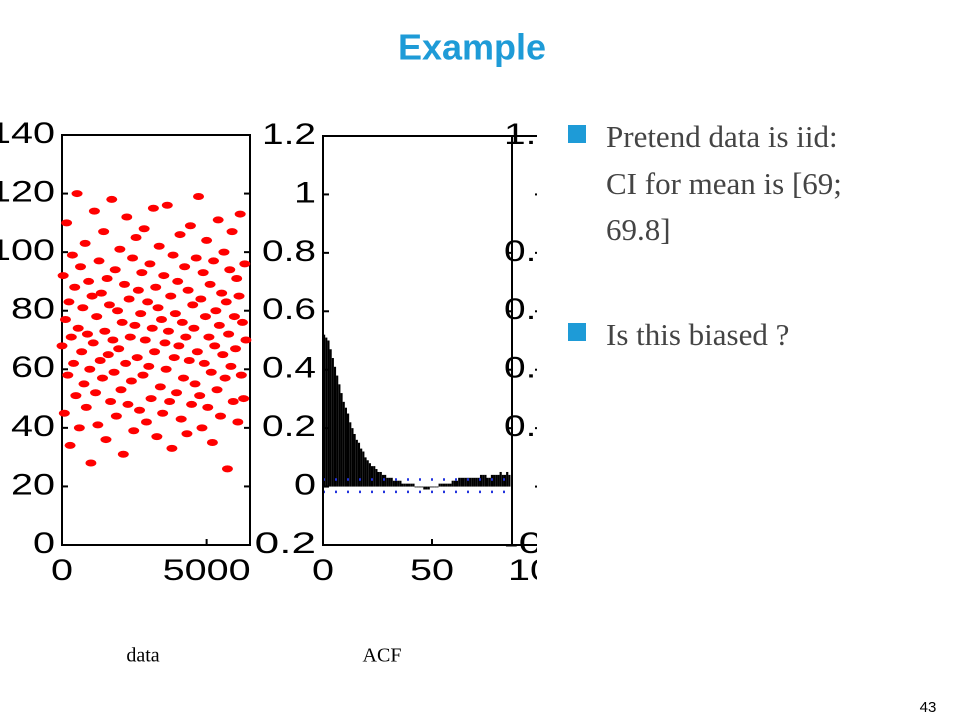 Image resolution: width=960 pixels, height=720 pixels. Describe the element at coordinates (305, 192) in the screenshot. I see `y-tick-label: 1` at that location.